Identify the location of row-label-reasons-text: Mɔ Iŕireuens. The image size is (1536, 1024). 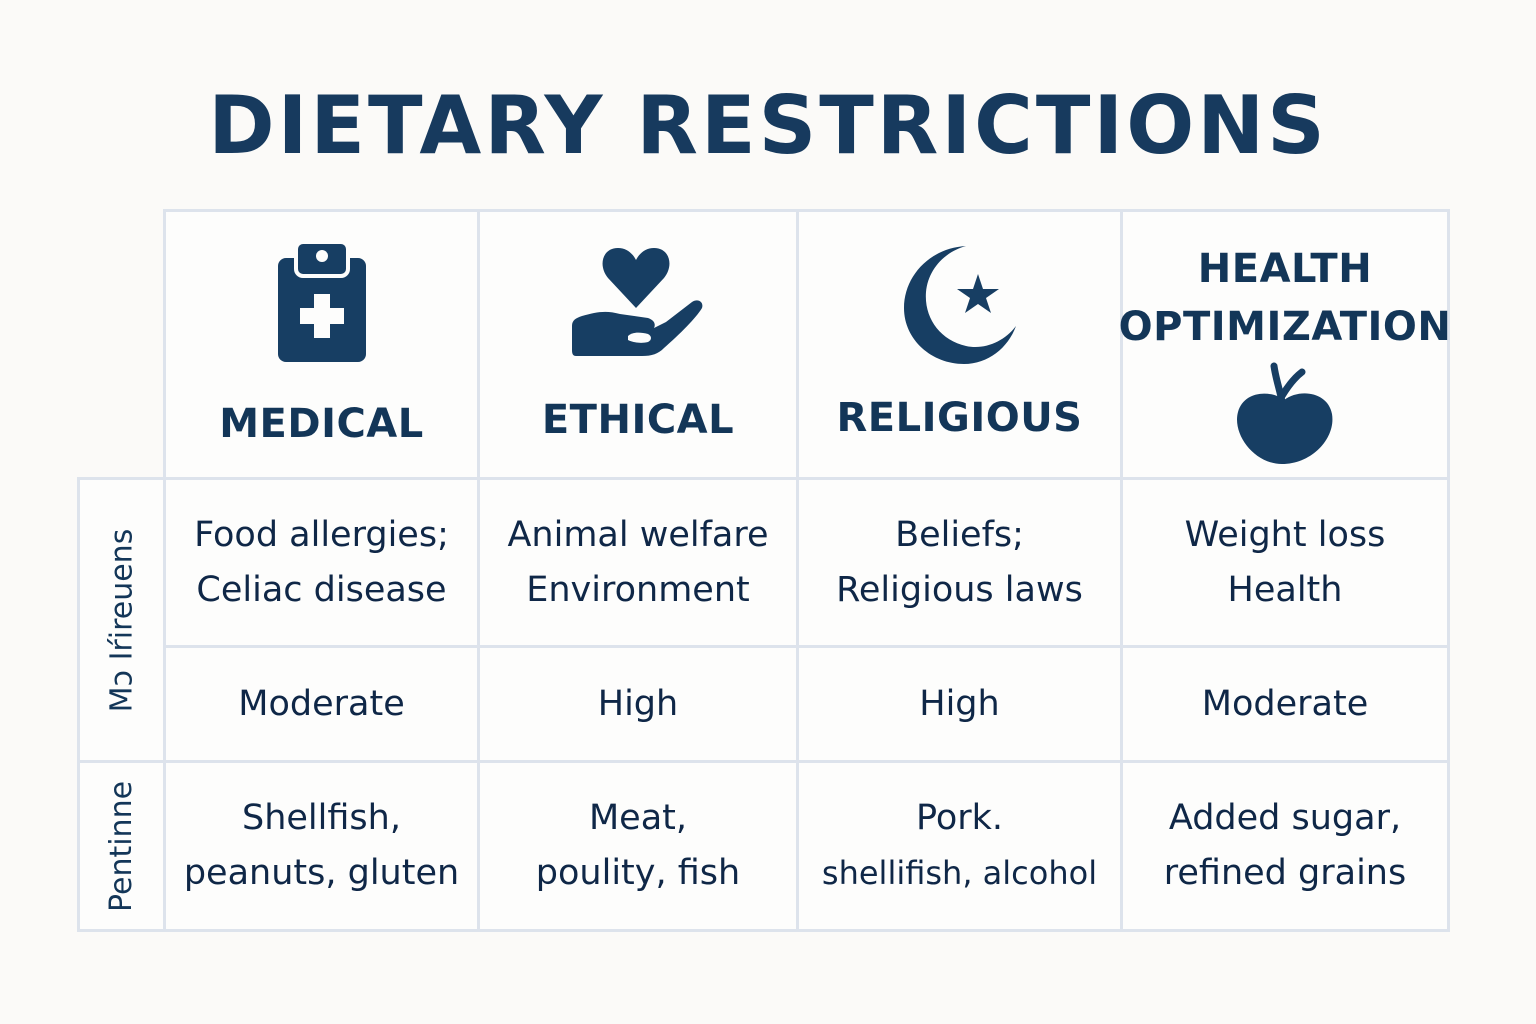
(122, 620).